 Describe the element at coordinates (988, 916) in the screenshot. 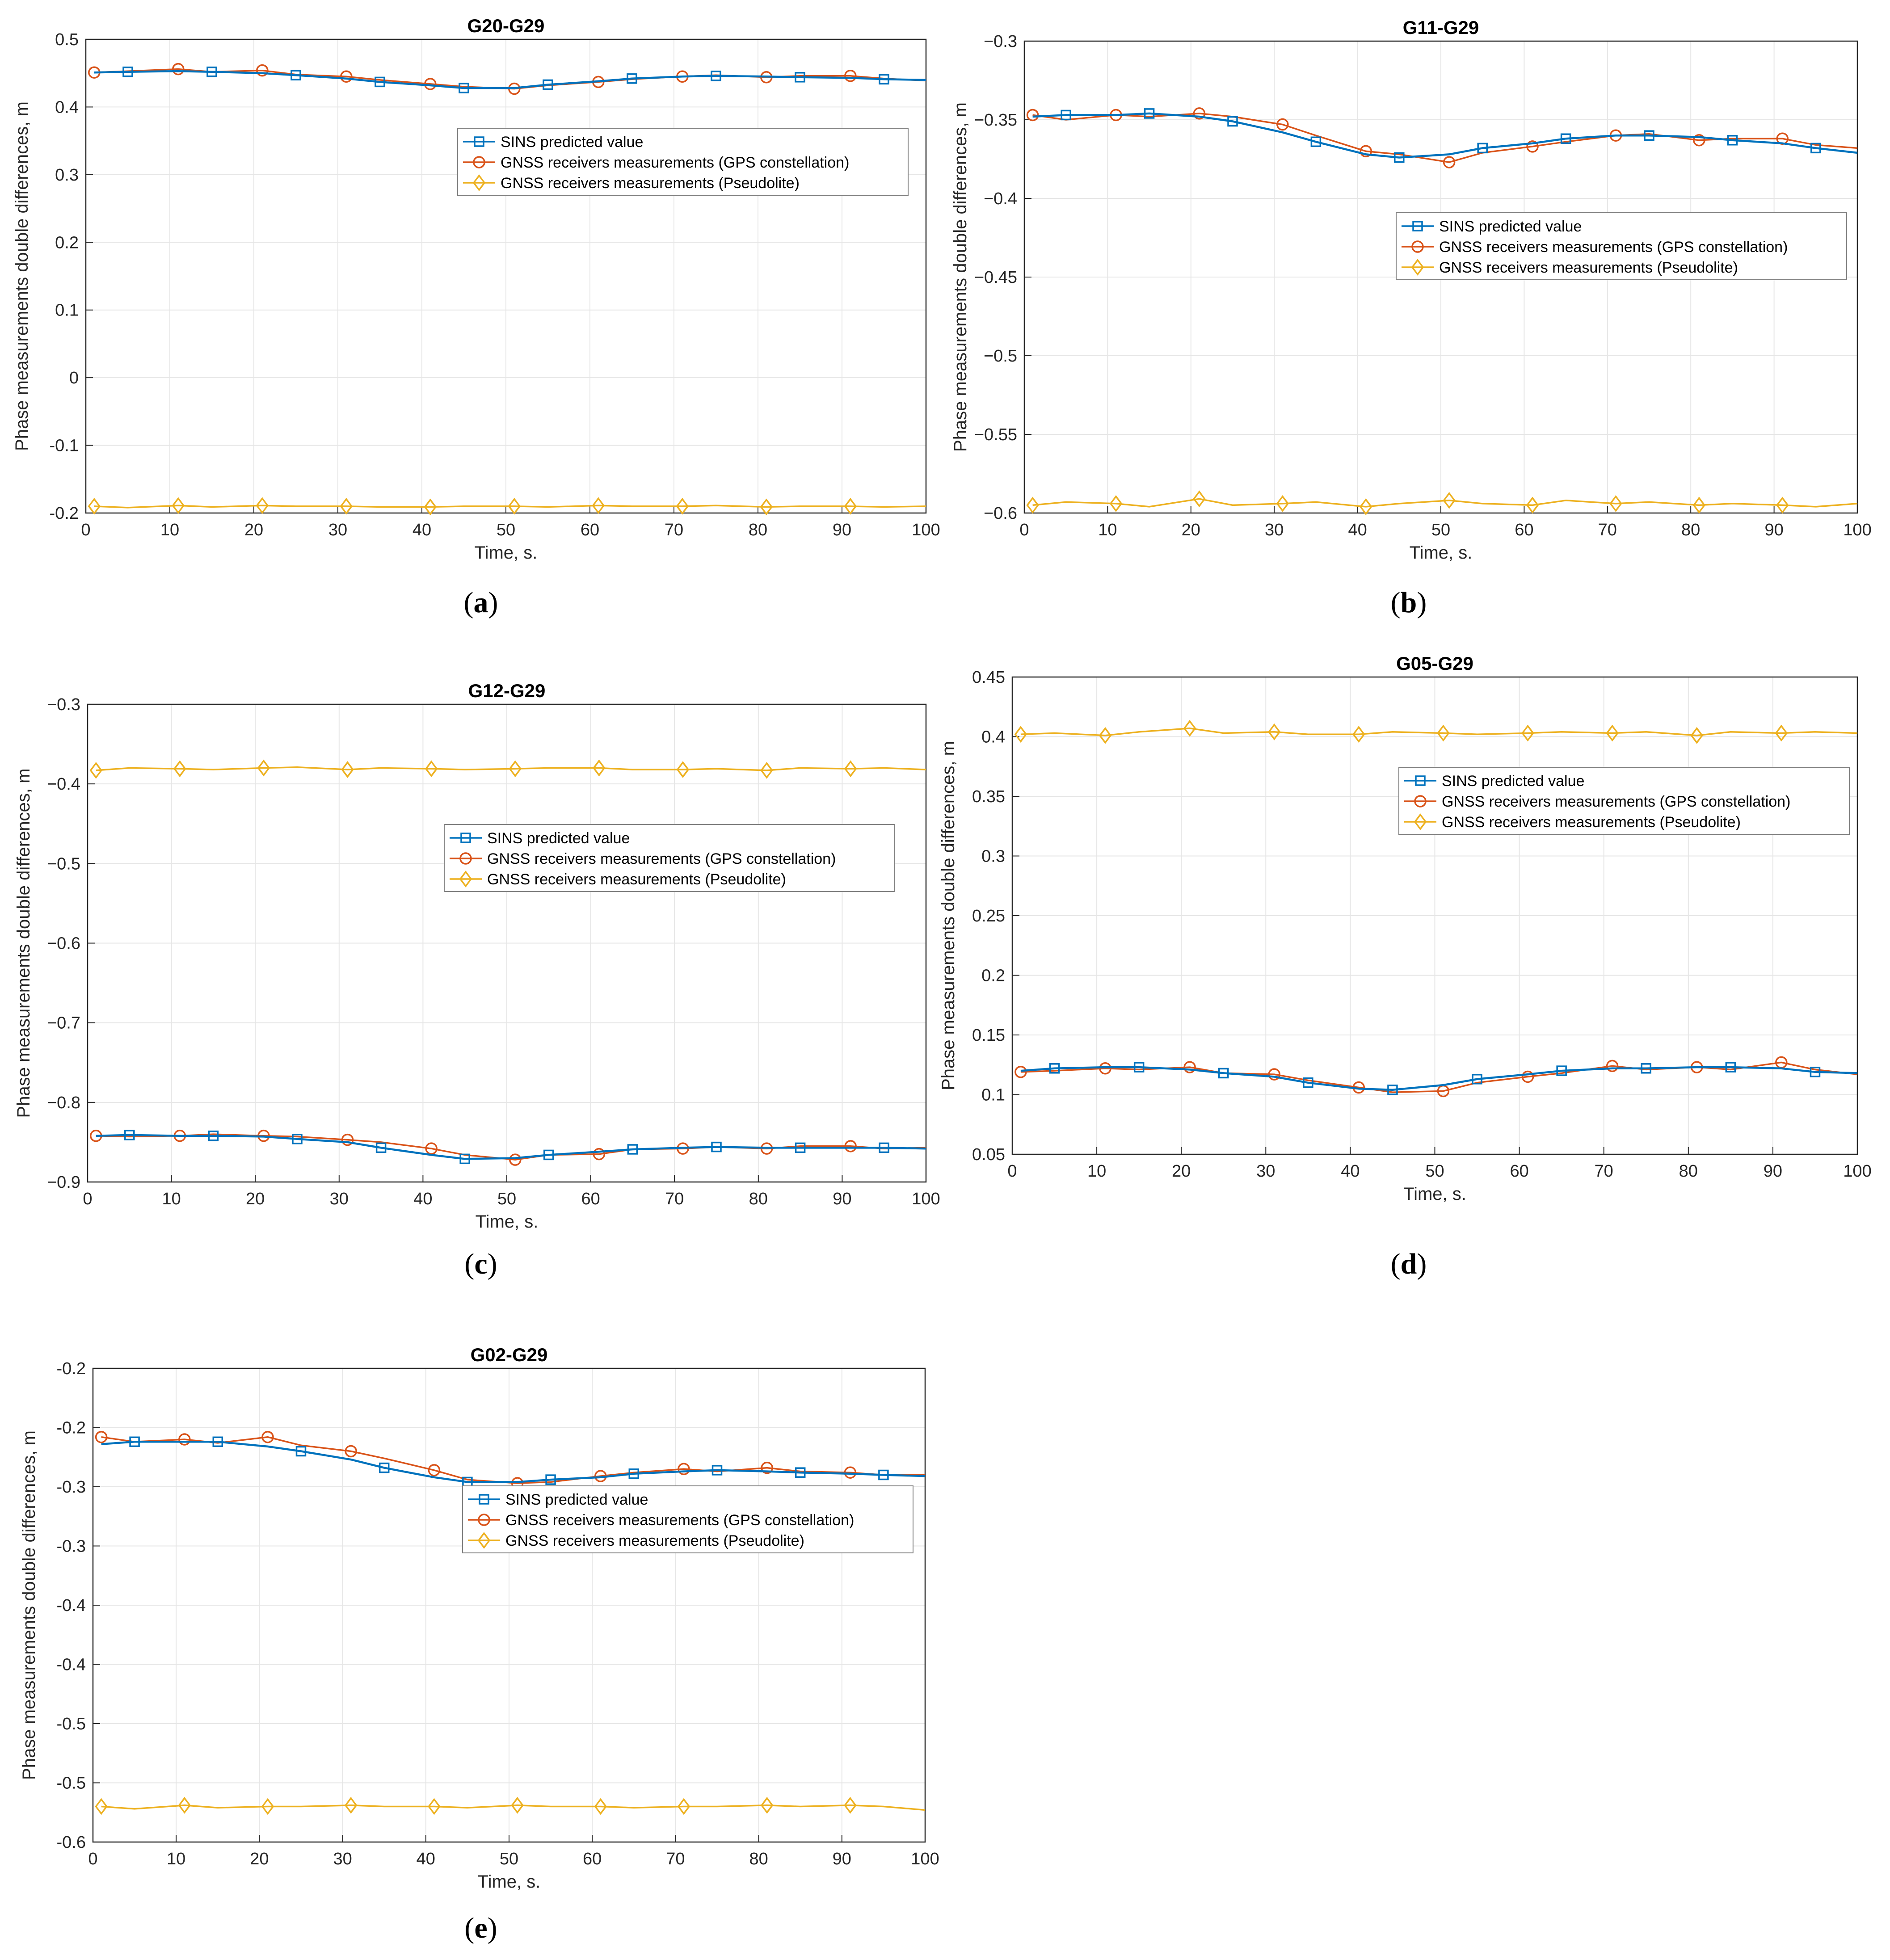

I see `y-tick-label: 0.25` at that location.